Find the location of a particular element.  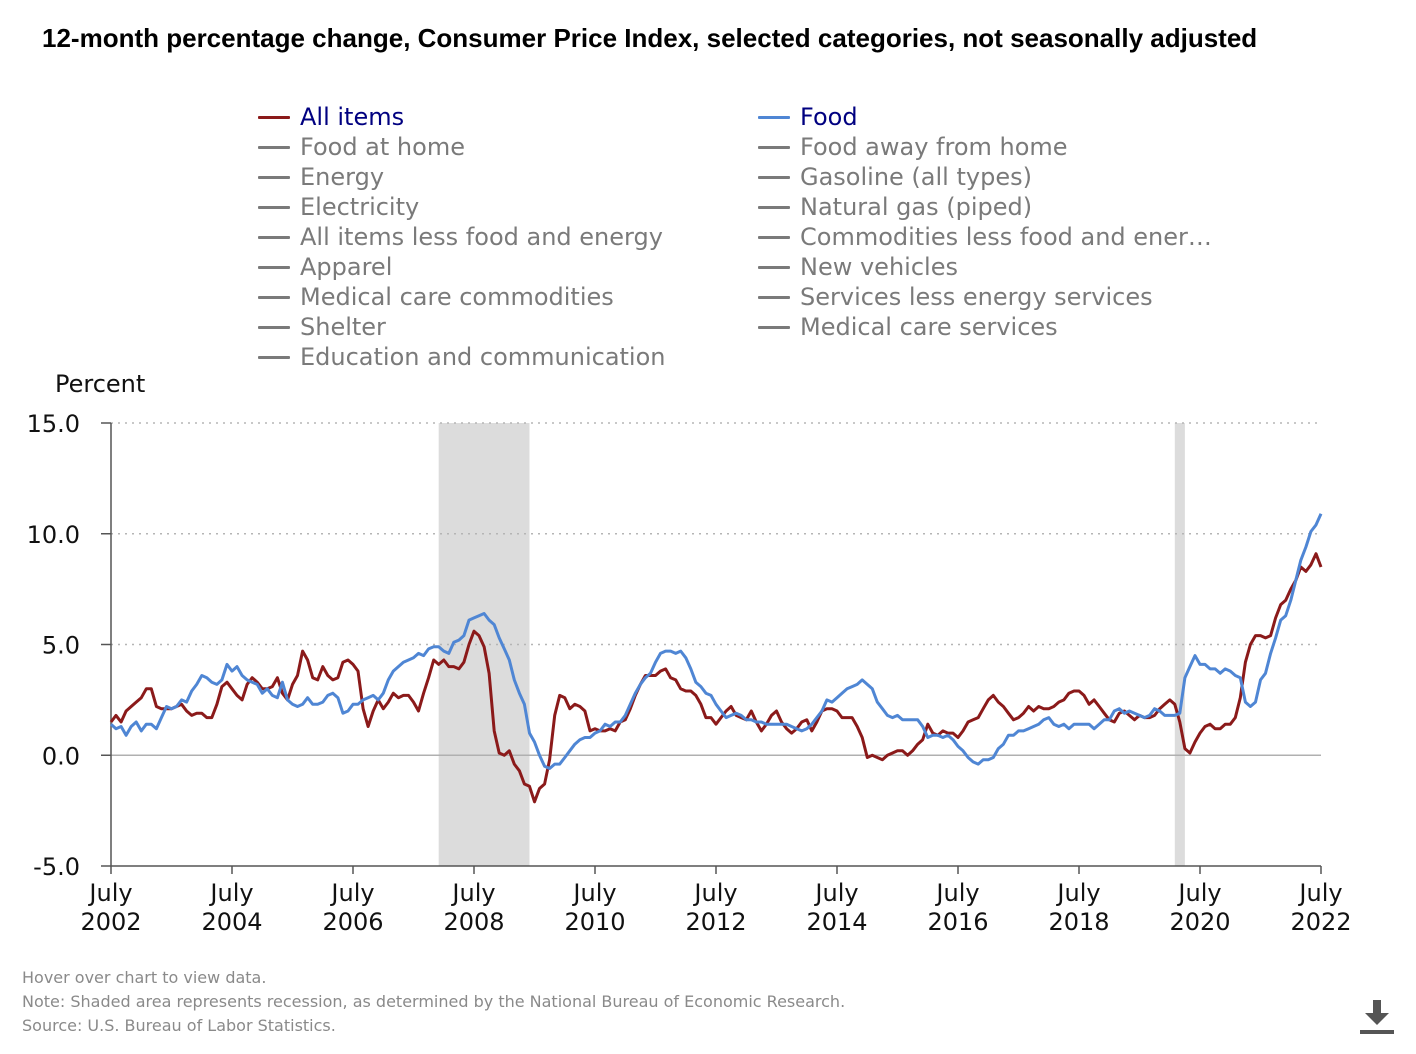

legend-label: All items less food and energy is located at coordinates (481, 237).